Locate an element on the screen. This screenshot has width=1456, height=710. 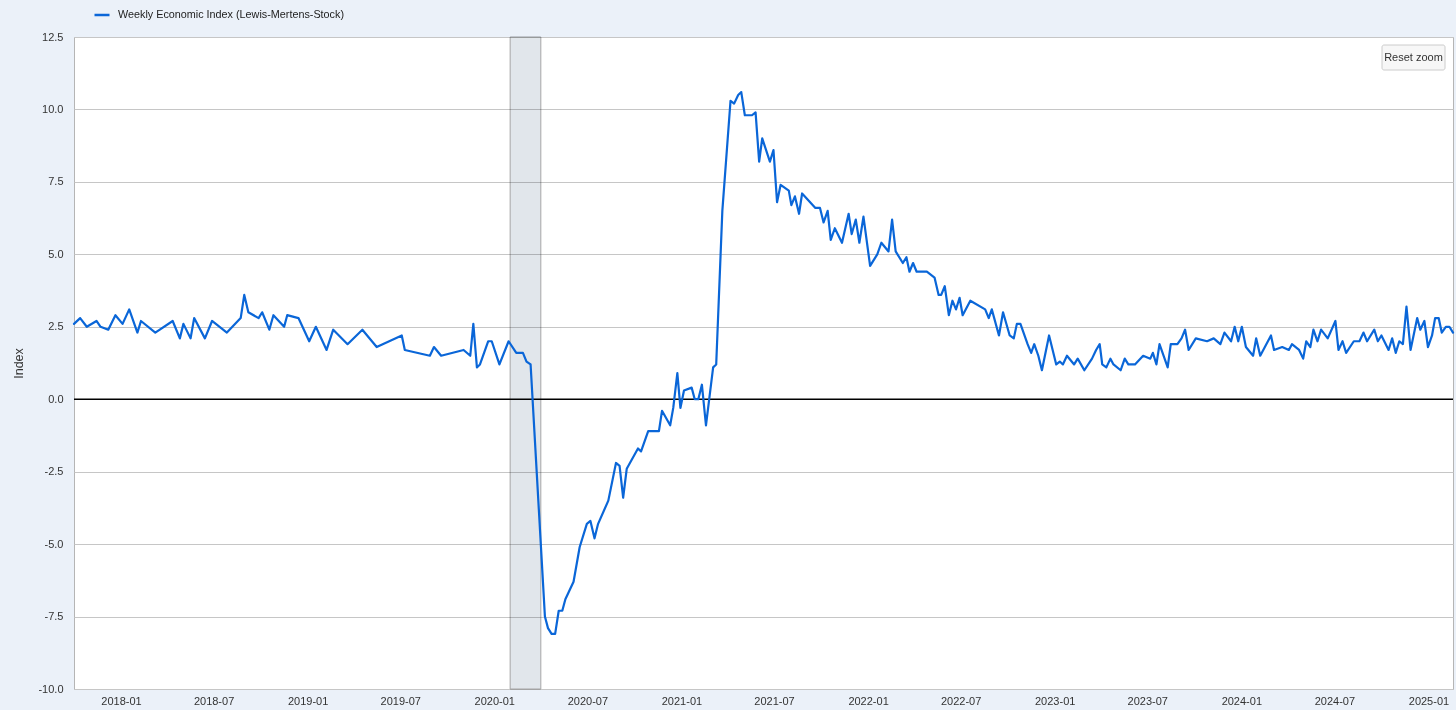
x-tick-label: 2019-07 is located at coordinates (400, 700).